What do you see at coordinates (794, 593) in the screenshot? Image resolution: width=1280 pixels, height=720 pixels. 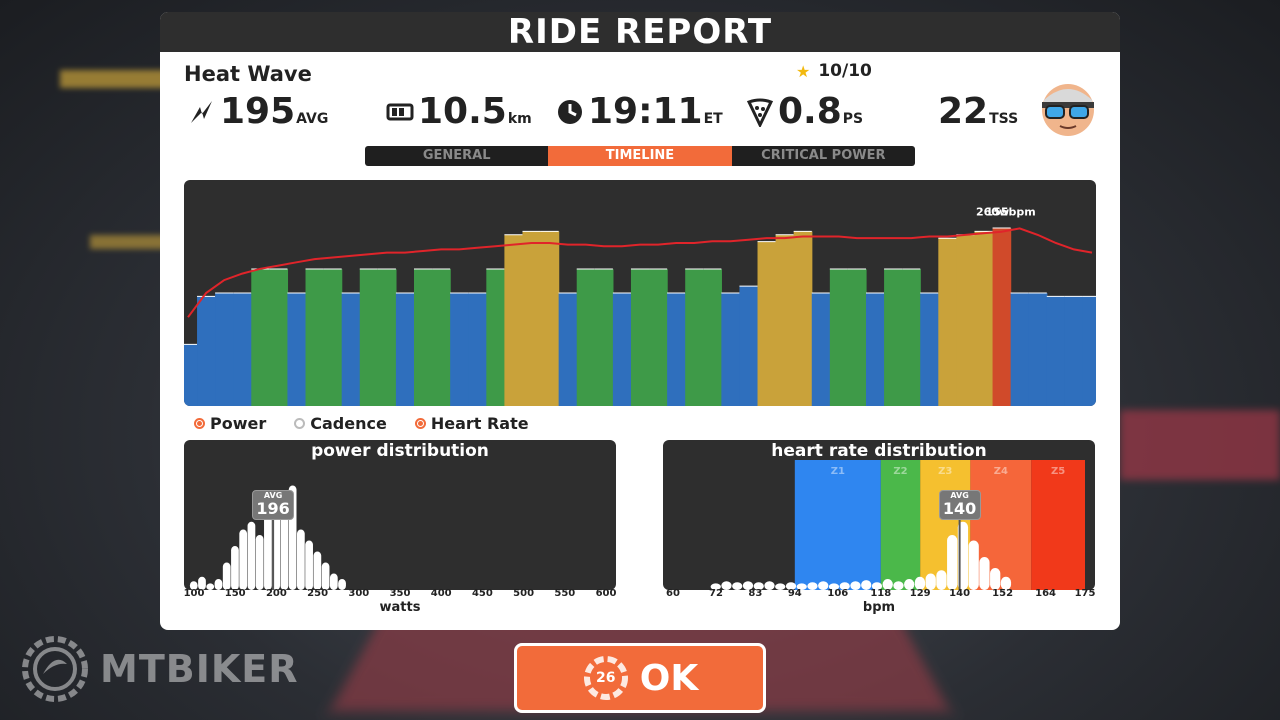 I see `axis-tick: 94` at bounding box center [794, 593].